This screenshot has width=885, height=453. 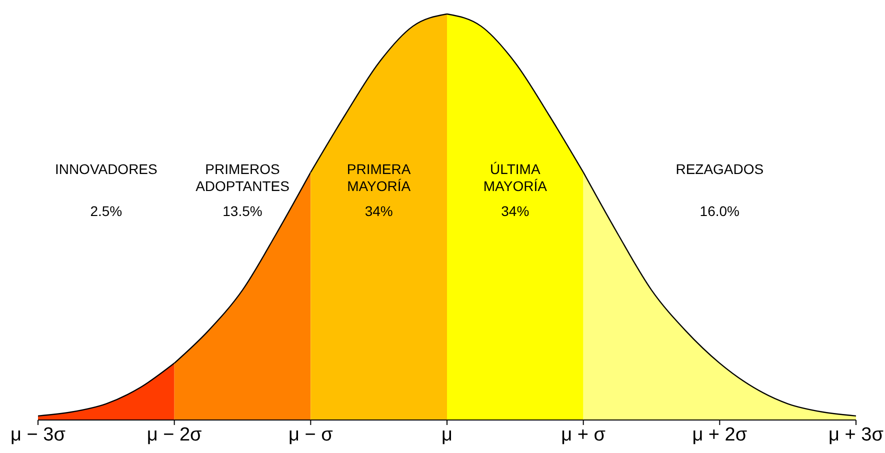 What do you see at coordinates (447, 435) in the screenshot?
I see `x-tick-label: μ` at bounding box center [447, 435].